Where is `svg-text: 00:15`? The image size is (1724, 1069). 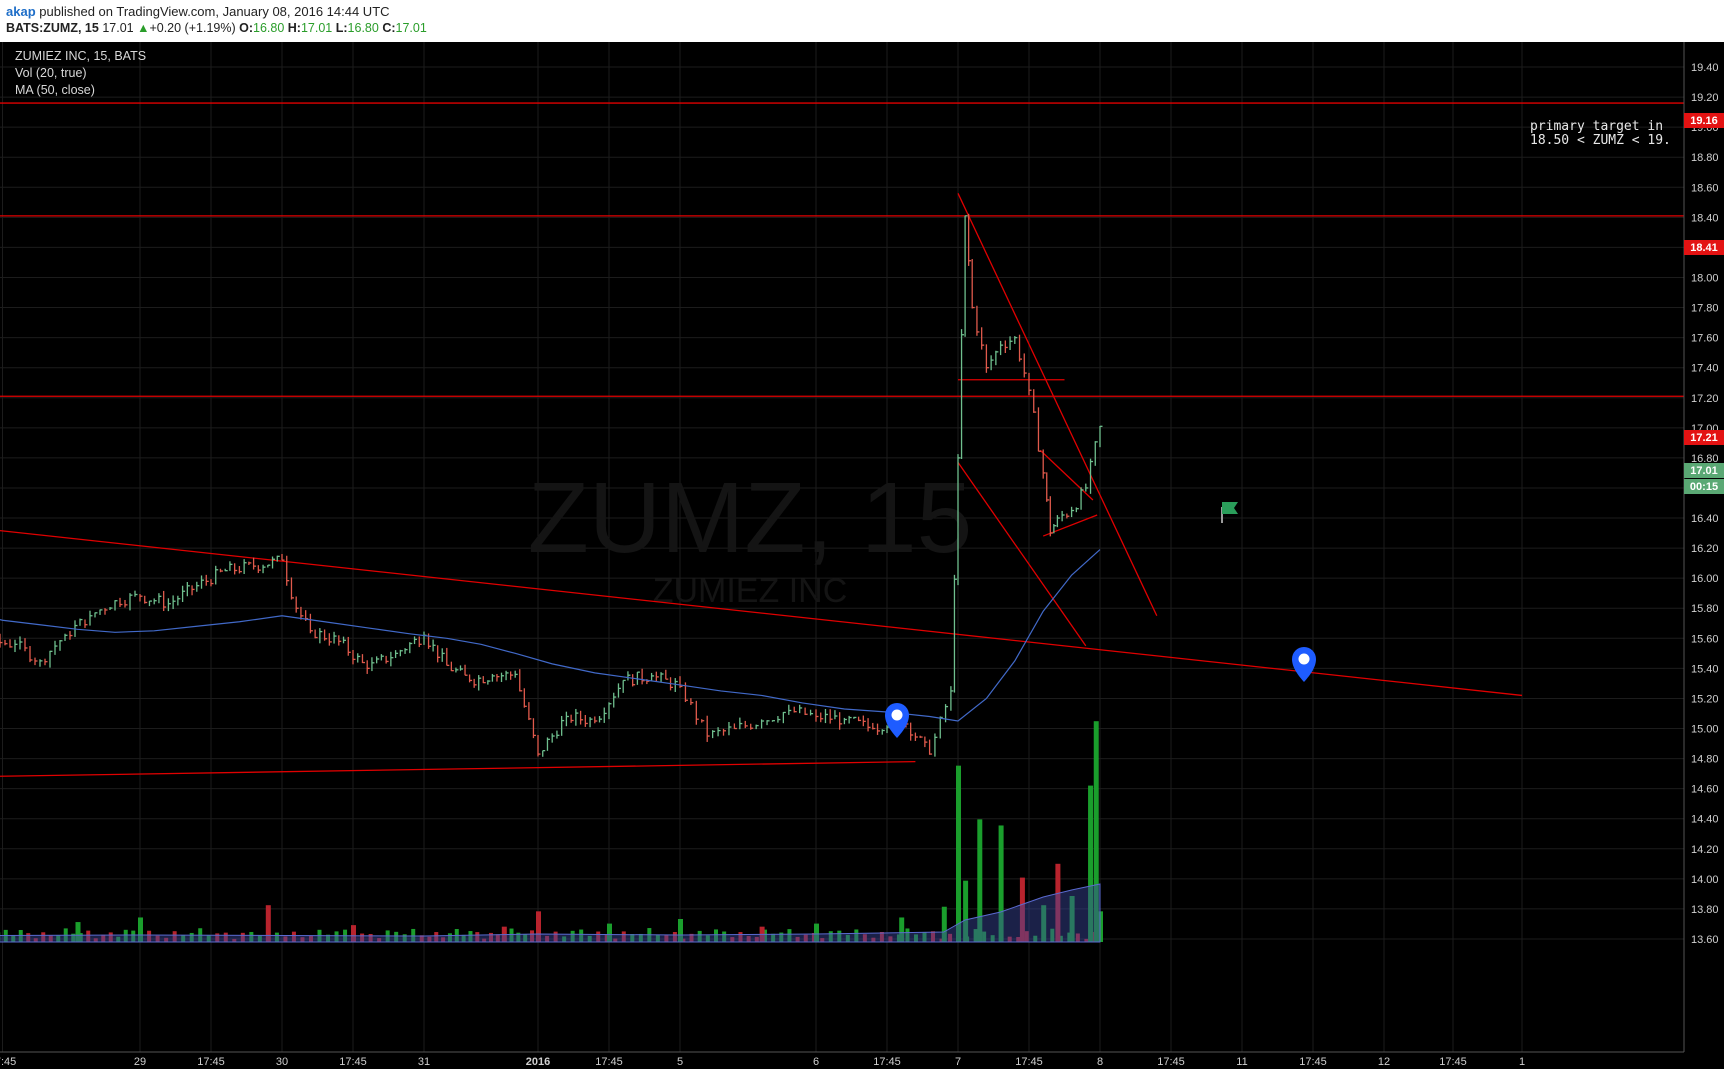
svg-text: 00:15 is located at coordinates (1704, 487).